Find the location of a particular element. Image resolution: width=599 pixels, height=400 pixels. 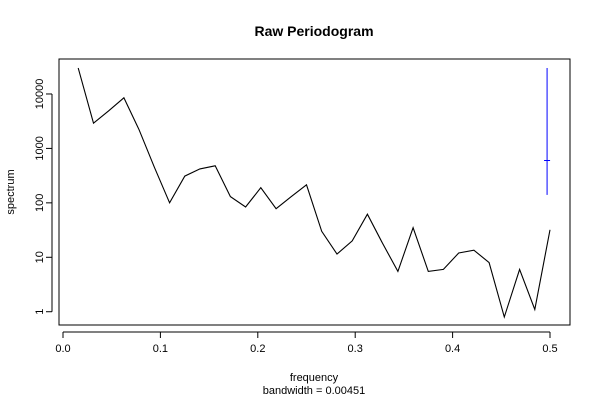

y-tick-label: 1 is located at coordinates (40, 312).